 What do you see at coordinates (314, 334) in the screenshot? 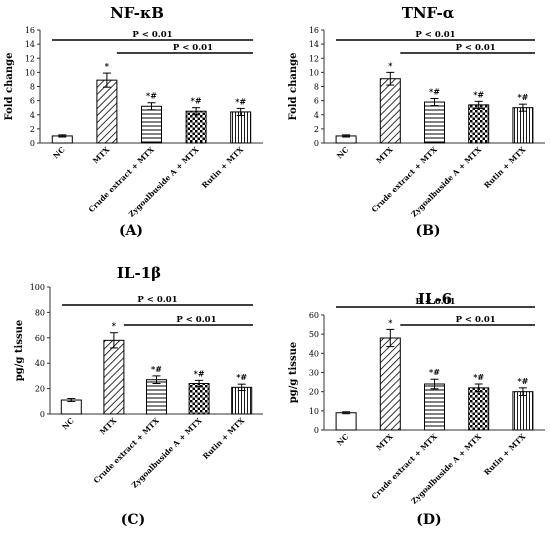
I see `y-tick-label: 50` at bounding box center [314, 334].